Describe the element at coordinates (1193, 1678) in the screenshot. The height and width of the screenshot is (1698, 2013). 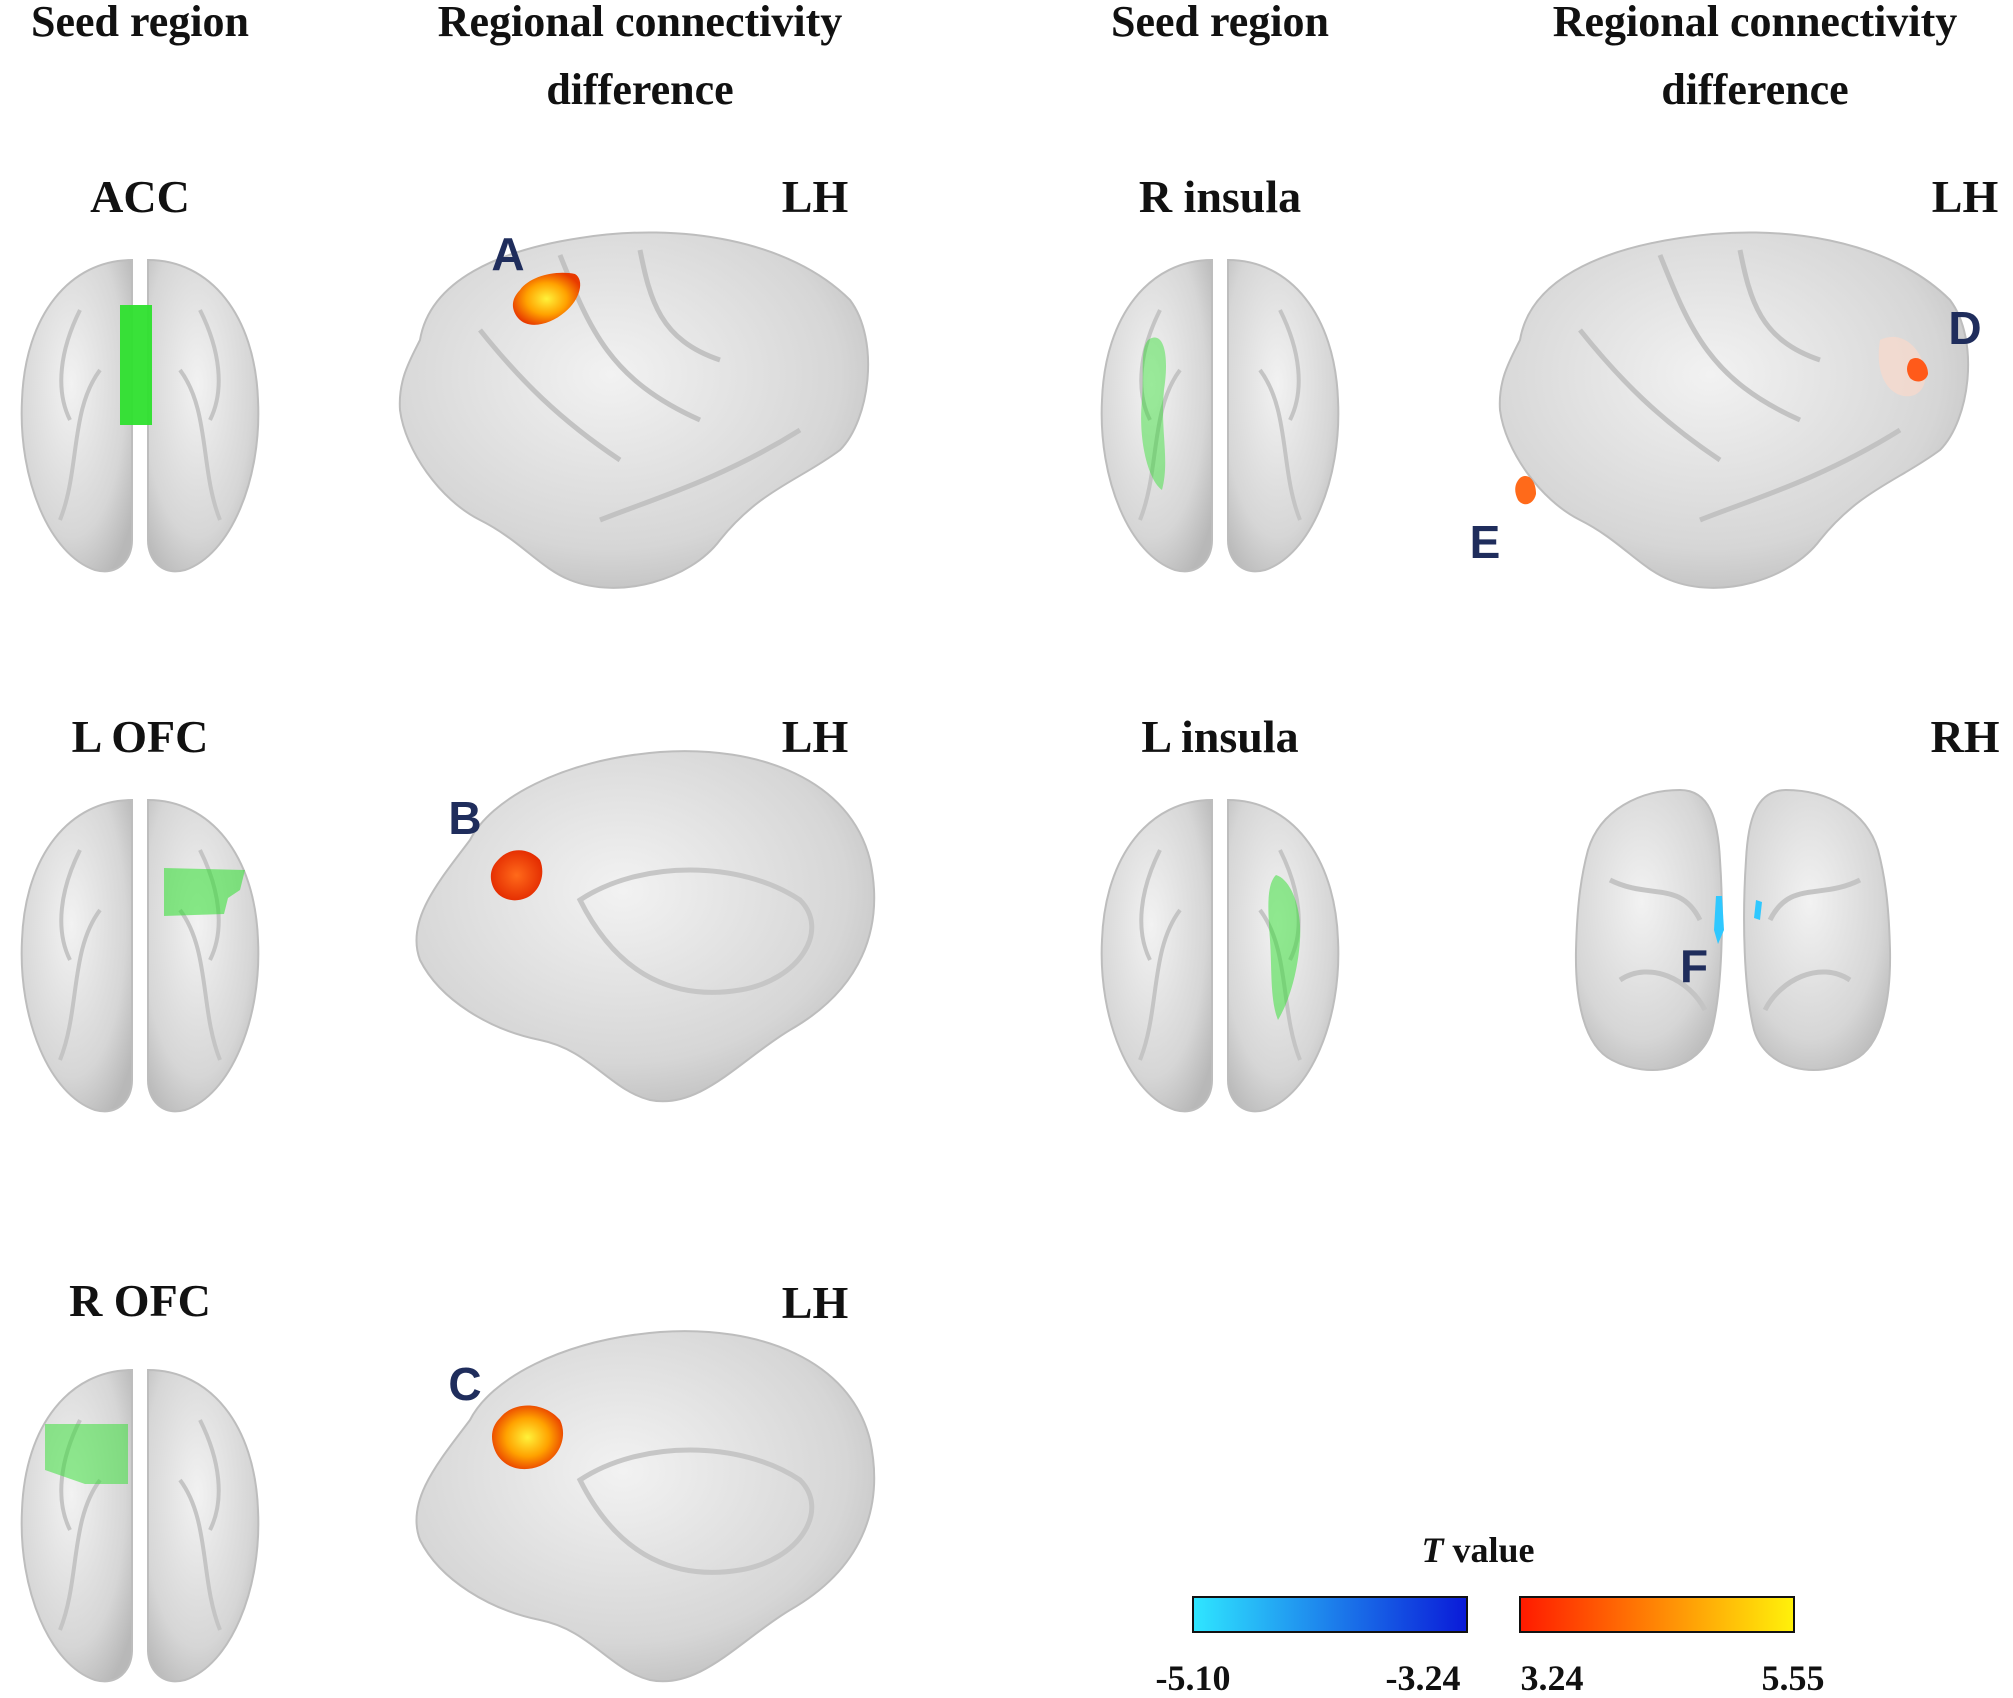
I see `colorbar-tick-neg-min: -5.10` at that location.